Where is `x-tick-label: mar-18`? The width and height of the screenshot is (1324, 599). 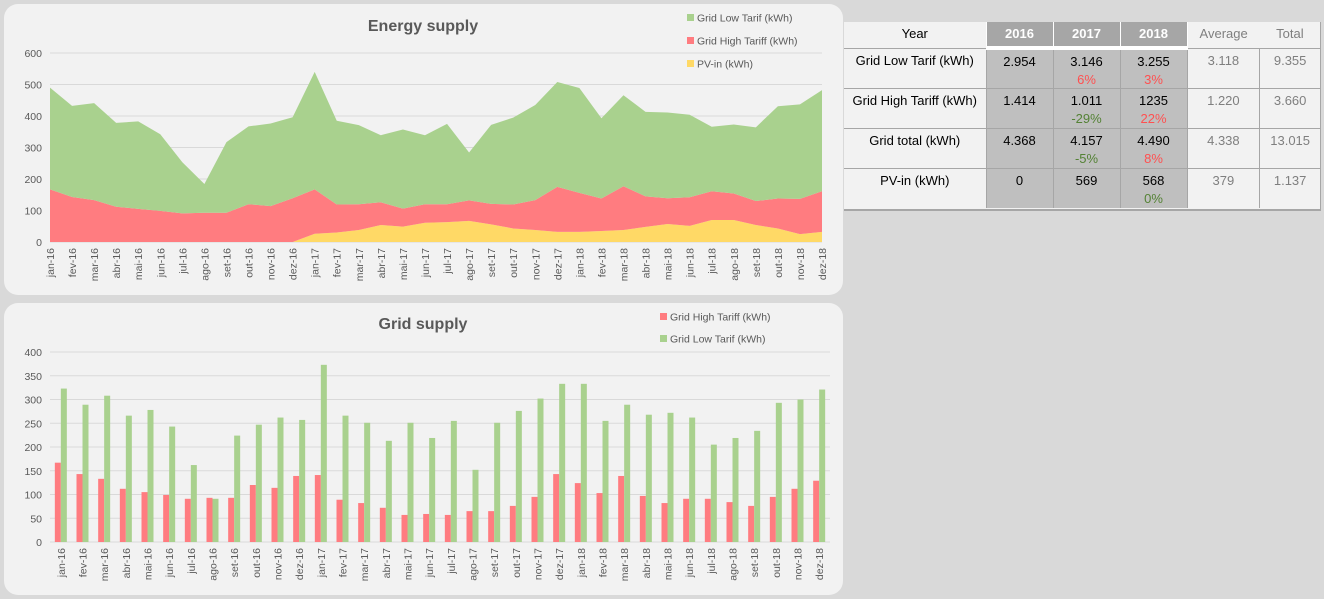 x-tick-label: mar-18 is located at coordinates (625, 564).